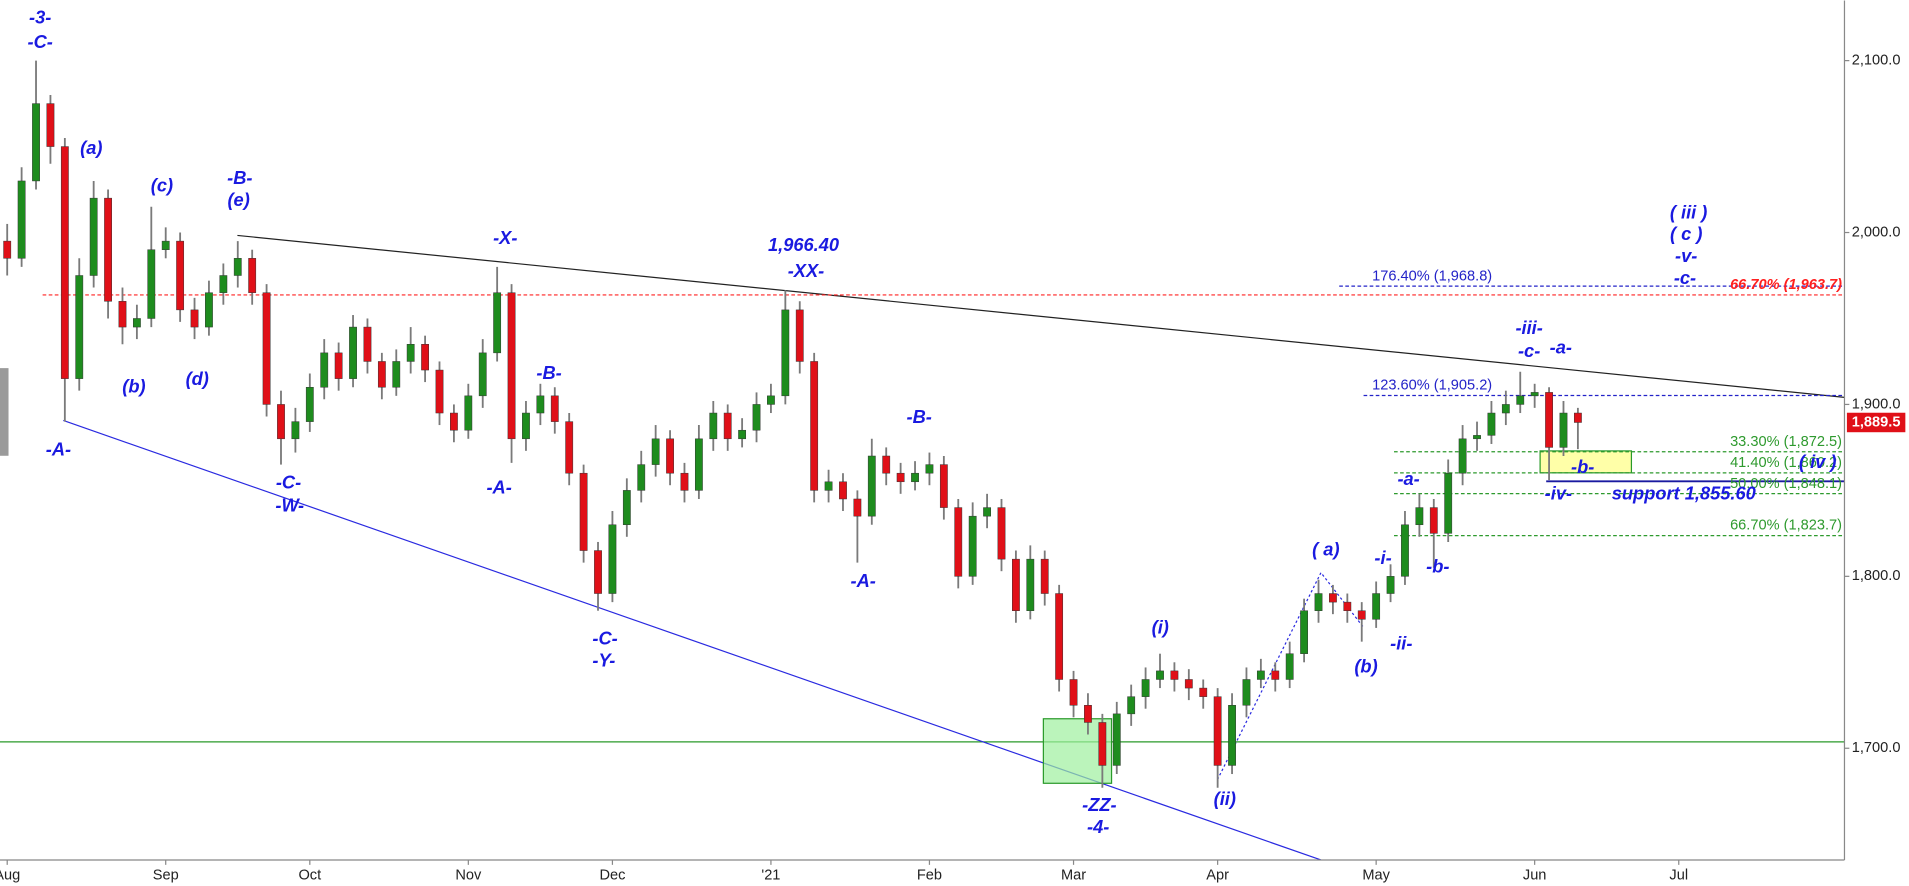  I want to click on wave-label: -C-, so click(40, 41).